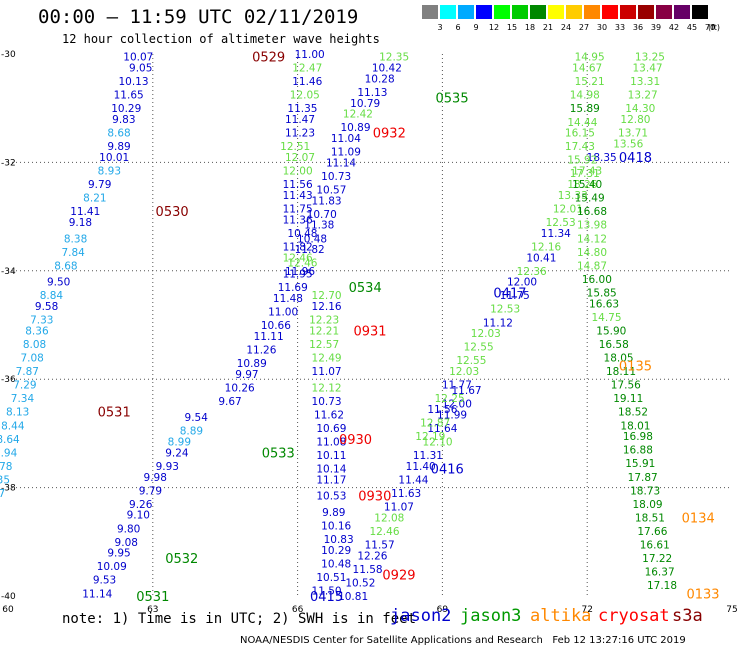 The image size is (740, 650). I want to click on scale-label: 30, so click(602, 27).